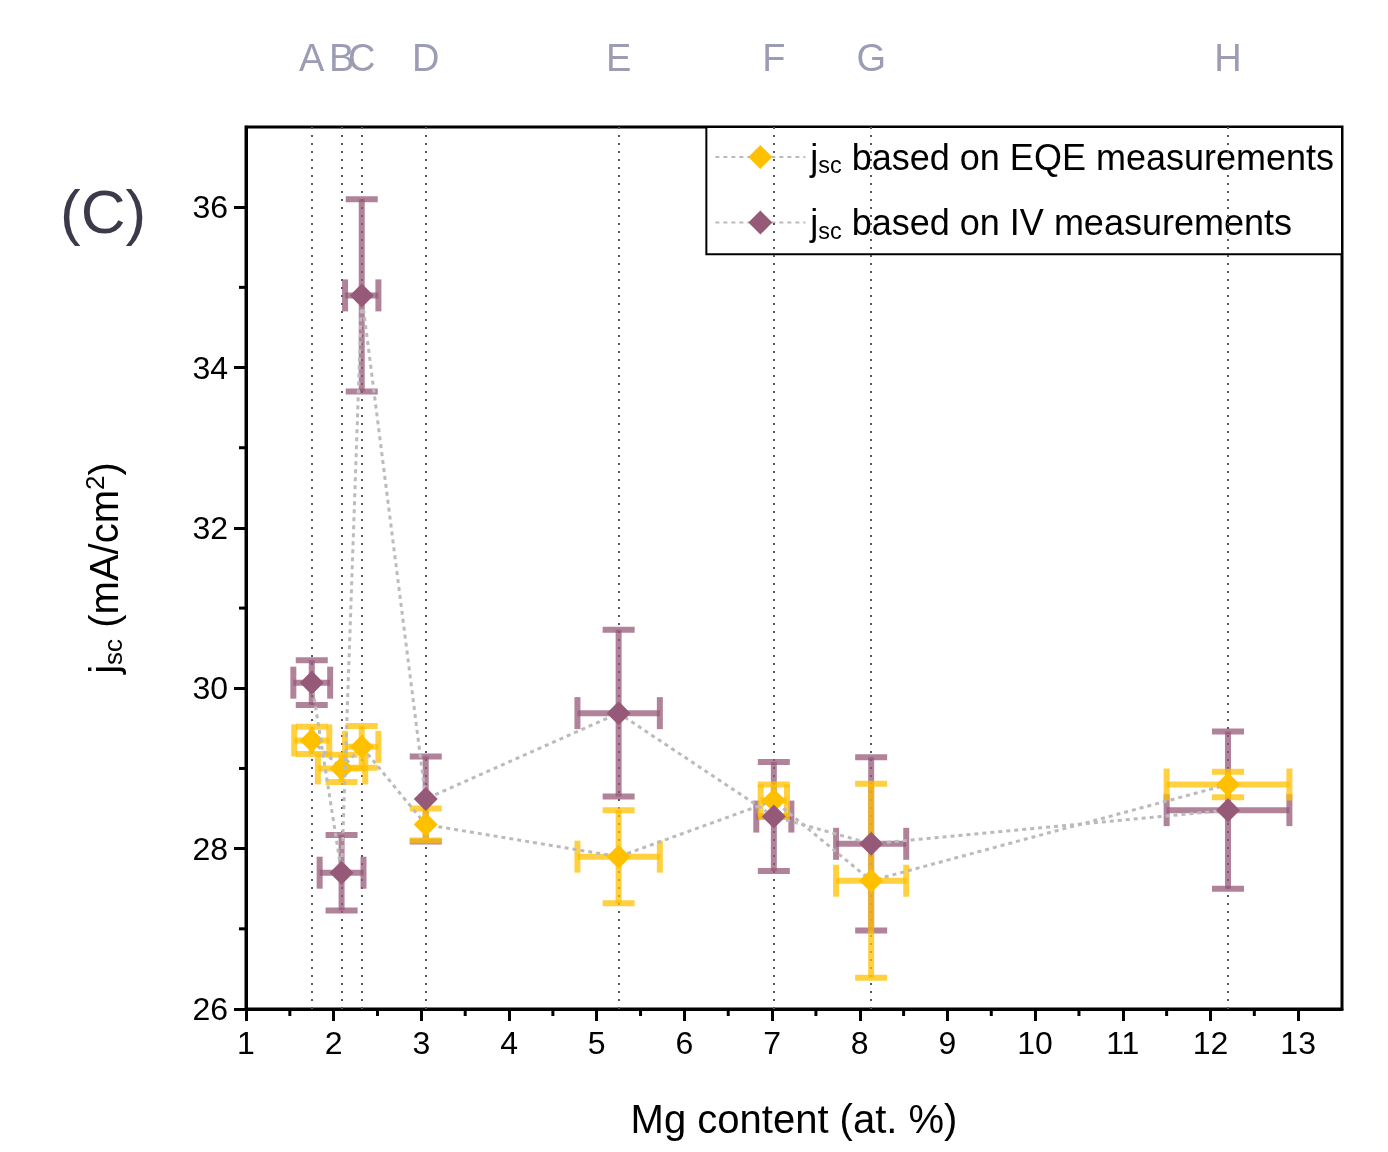  What do you see at coordinates (772, 1043) in the screenshot?
I see `x-tick-label: 7` at bounding box center [772, 1043].